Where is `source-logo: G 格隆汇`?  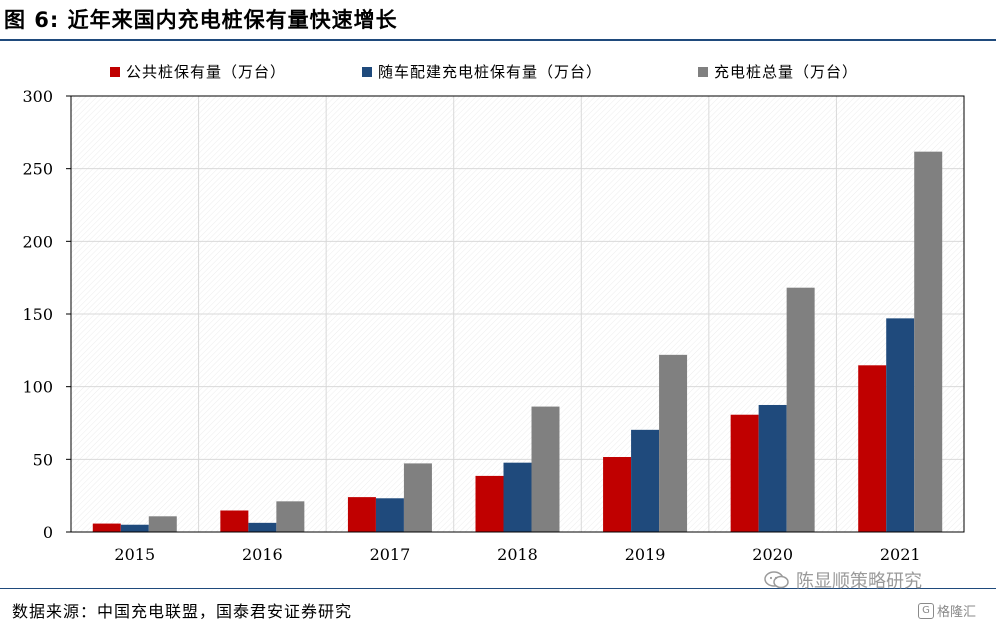 source-logo: G 格隆汇 is located at coordinates (947, 610).